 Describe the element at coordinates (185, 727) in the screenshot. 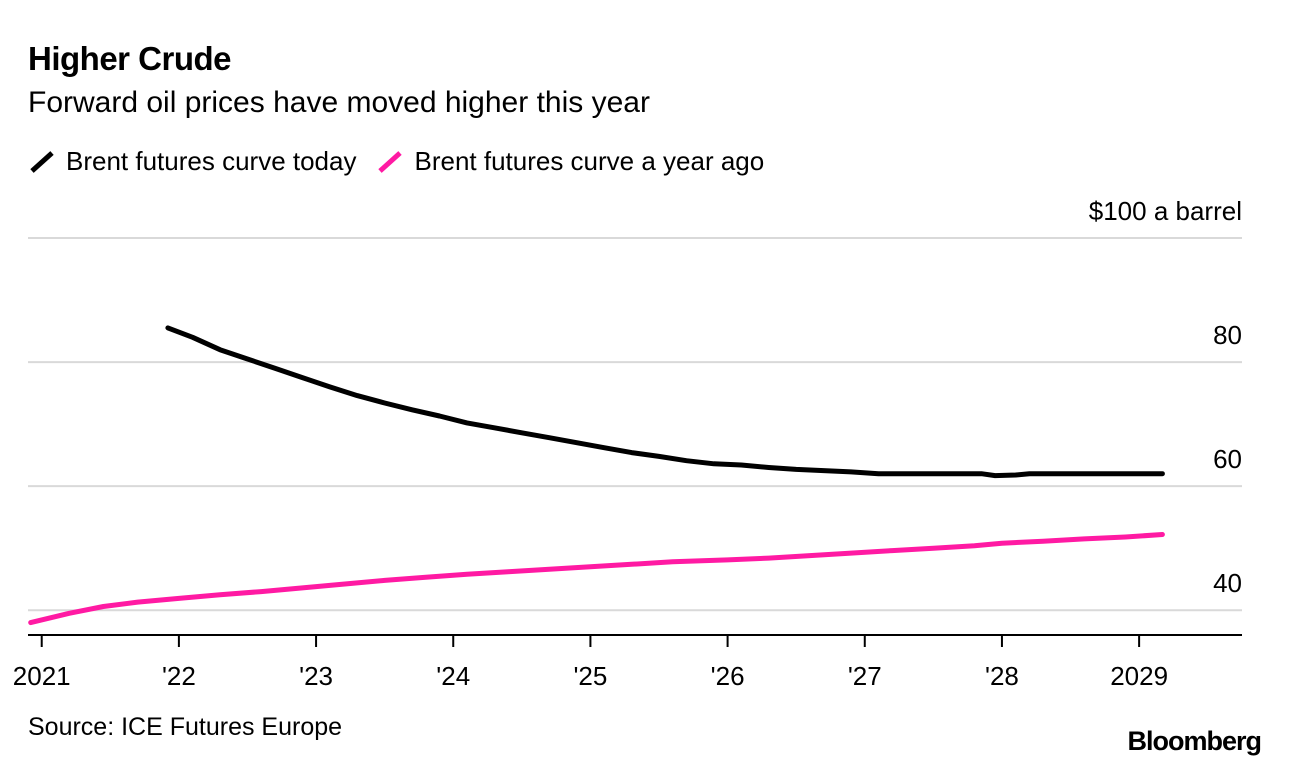

I see `source-note: Source: ICE Futures Europe` at that location.